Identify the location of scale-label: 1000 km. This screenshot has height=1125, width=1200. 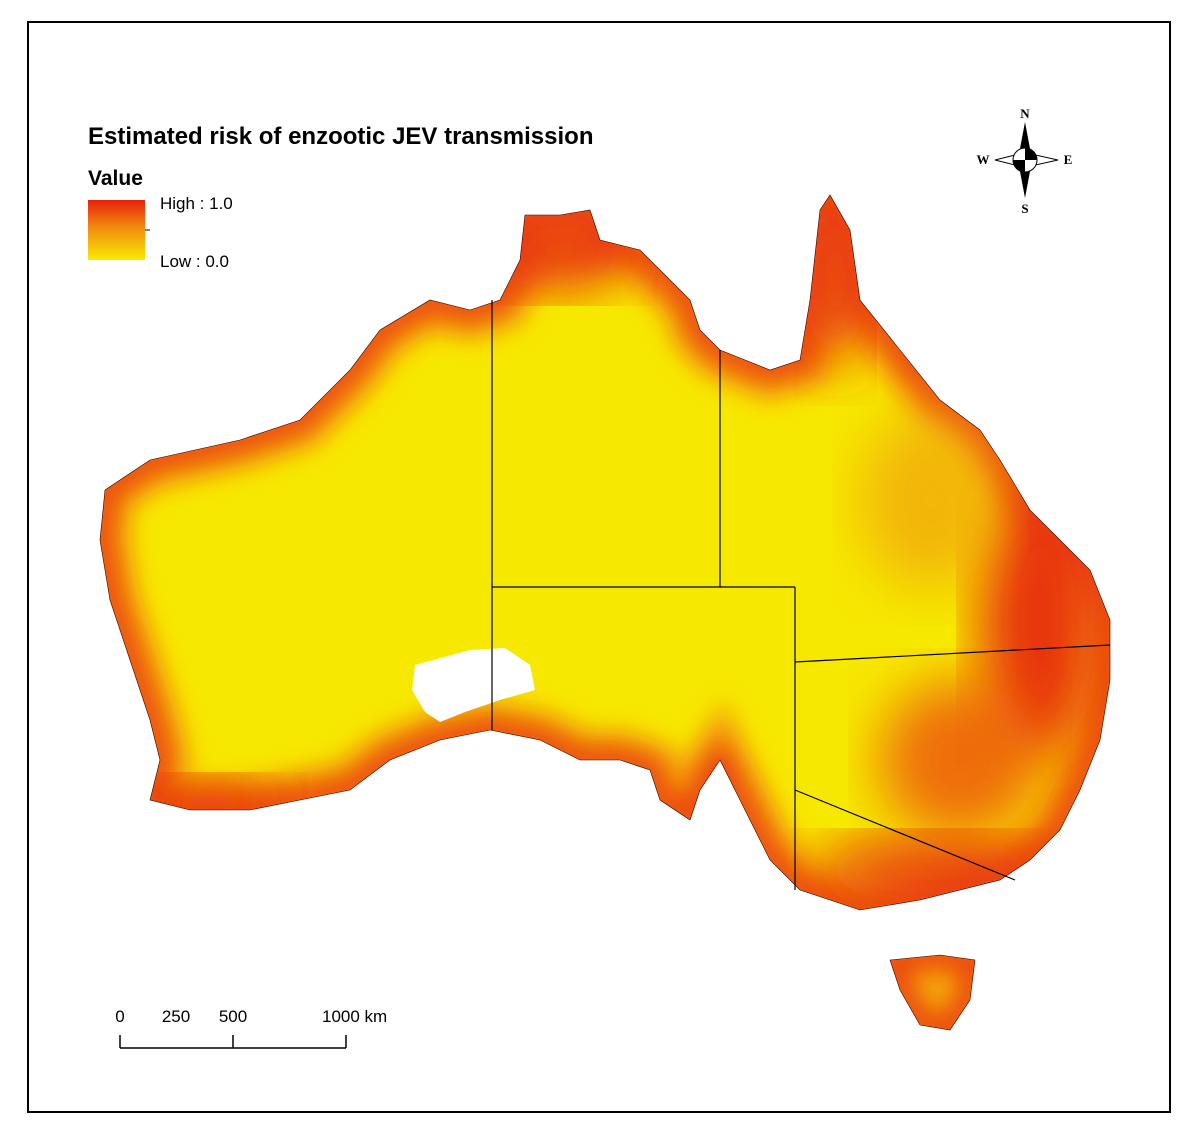
(354, 1016).